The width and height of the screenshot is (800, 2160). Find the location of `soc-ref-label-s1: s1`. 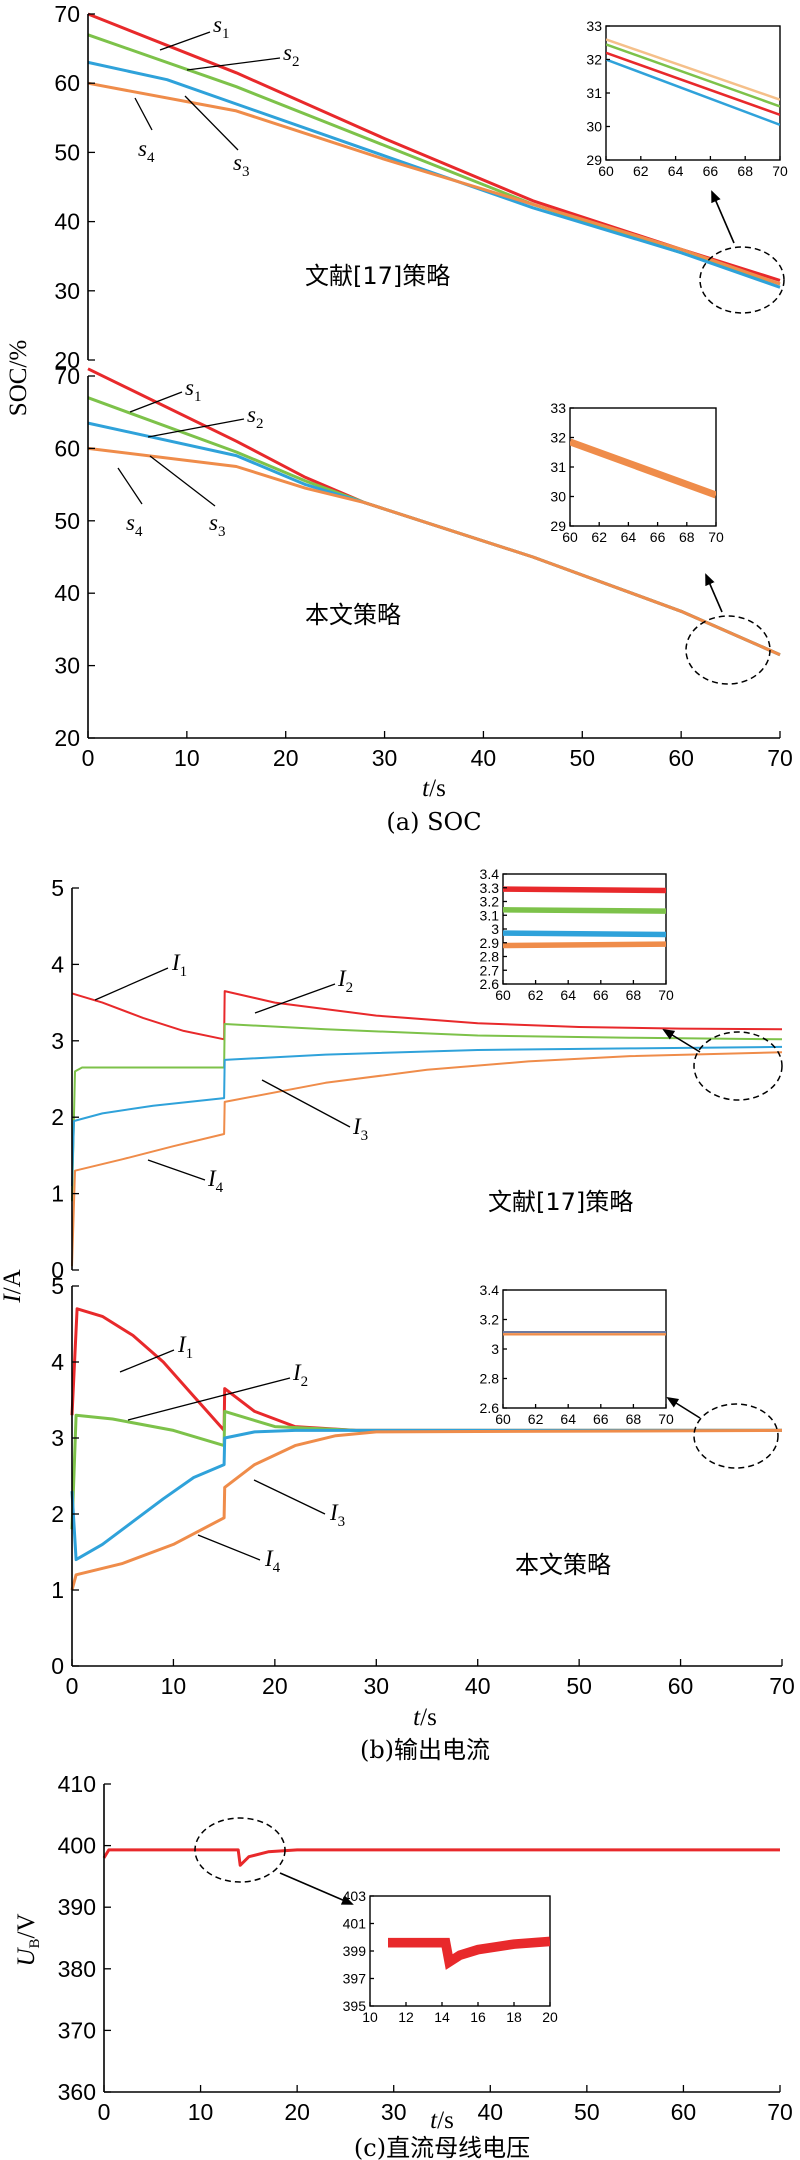

soc-ref-label-s1: s1 is located at coordinates (221, 27).